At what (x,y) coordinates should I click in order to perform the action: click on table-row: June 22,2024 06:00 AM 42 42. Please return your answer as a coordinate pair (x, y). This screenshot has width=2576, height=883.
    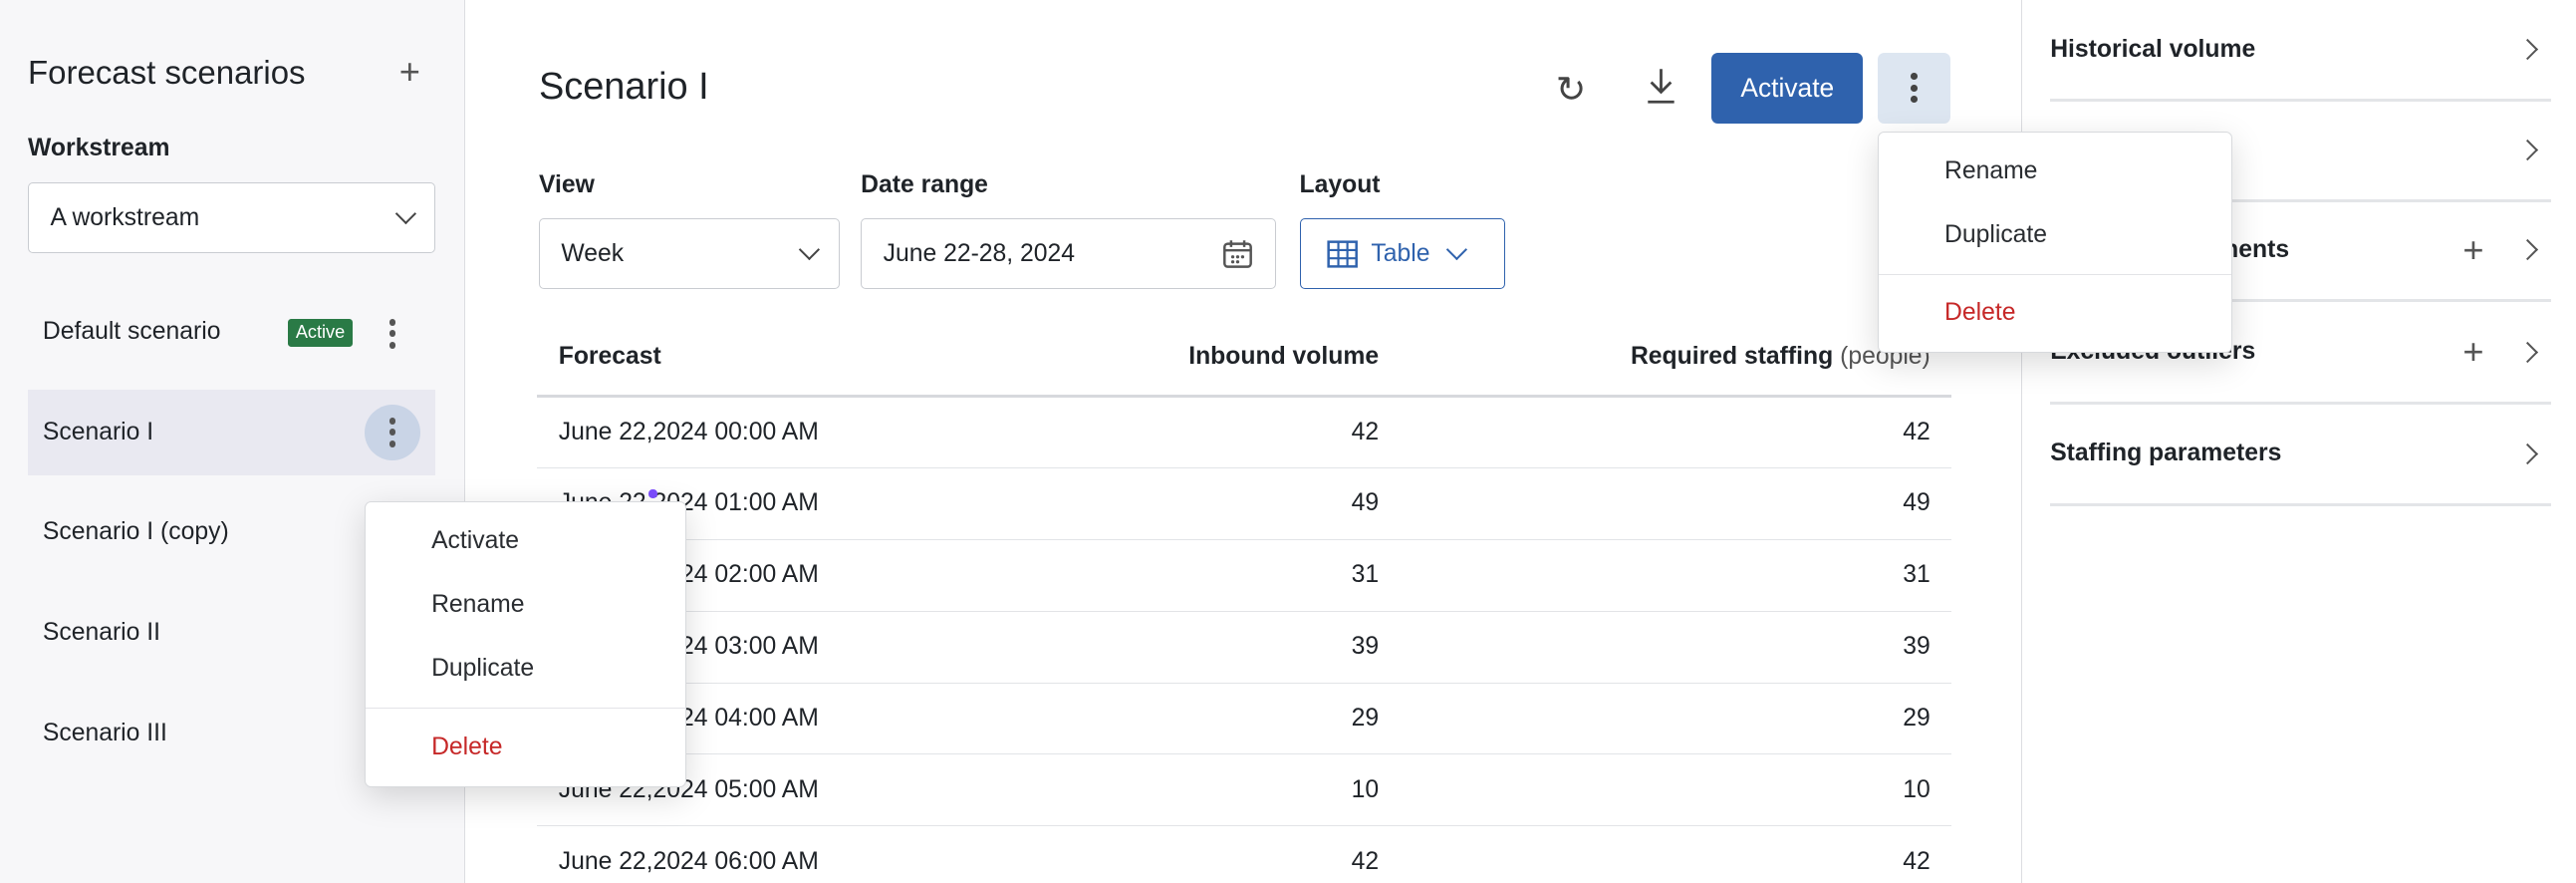
    Looking at the image, I should click on (1244, 854).